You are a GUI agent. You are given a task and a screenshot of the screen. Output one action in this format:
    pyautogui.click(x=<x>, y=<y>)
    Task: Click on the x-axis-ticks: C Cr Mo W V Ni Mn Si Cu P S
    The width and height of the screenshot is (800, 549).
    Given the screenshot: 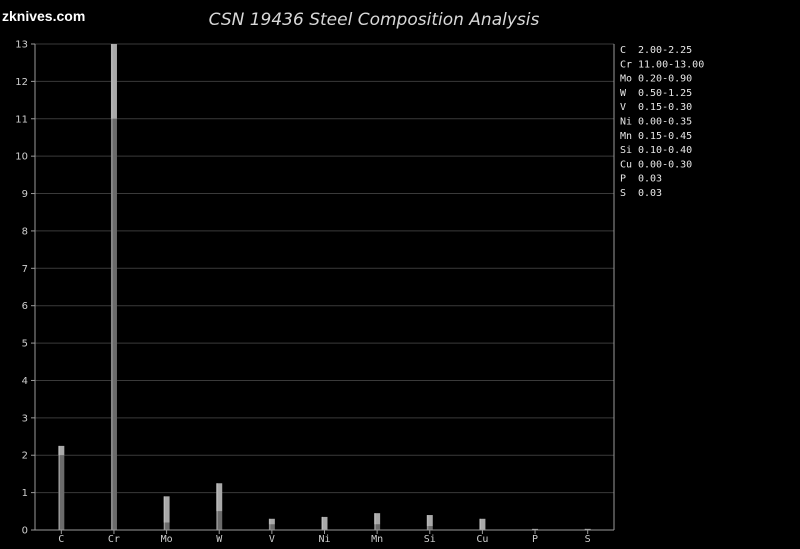 What is the action you would take?
    pyautogui.click(x=324, y=537)
    